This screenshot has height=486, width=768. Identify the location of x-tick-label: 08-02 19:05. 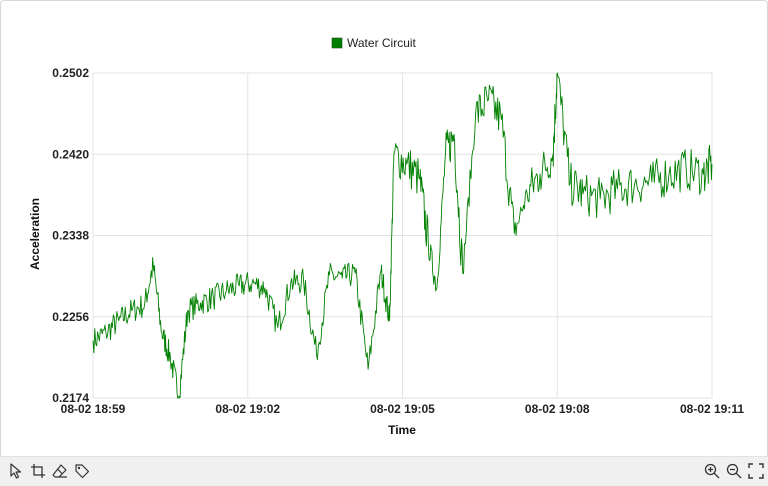
(402, 409).